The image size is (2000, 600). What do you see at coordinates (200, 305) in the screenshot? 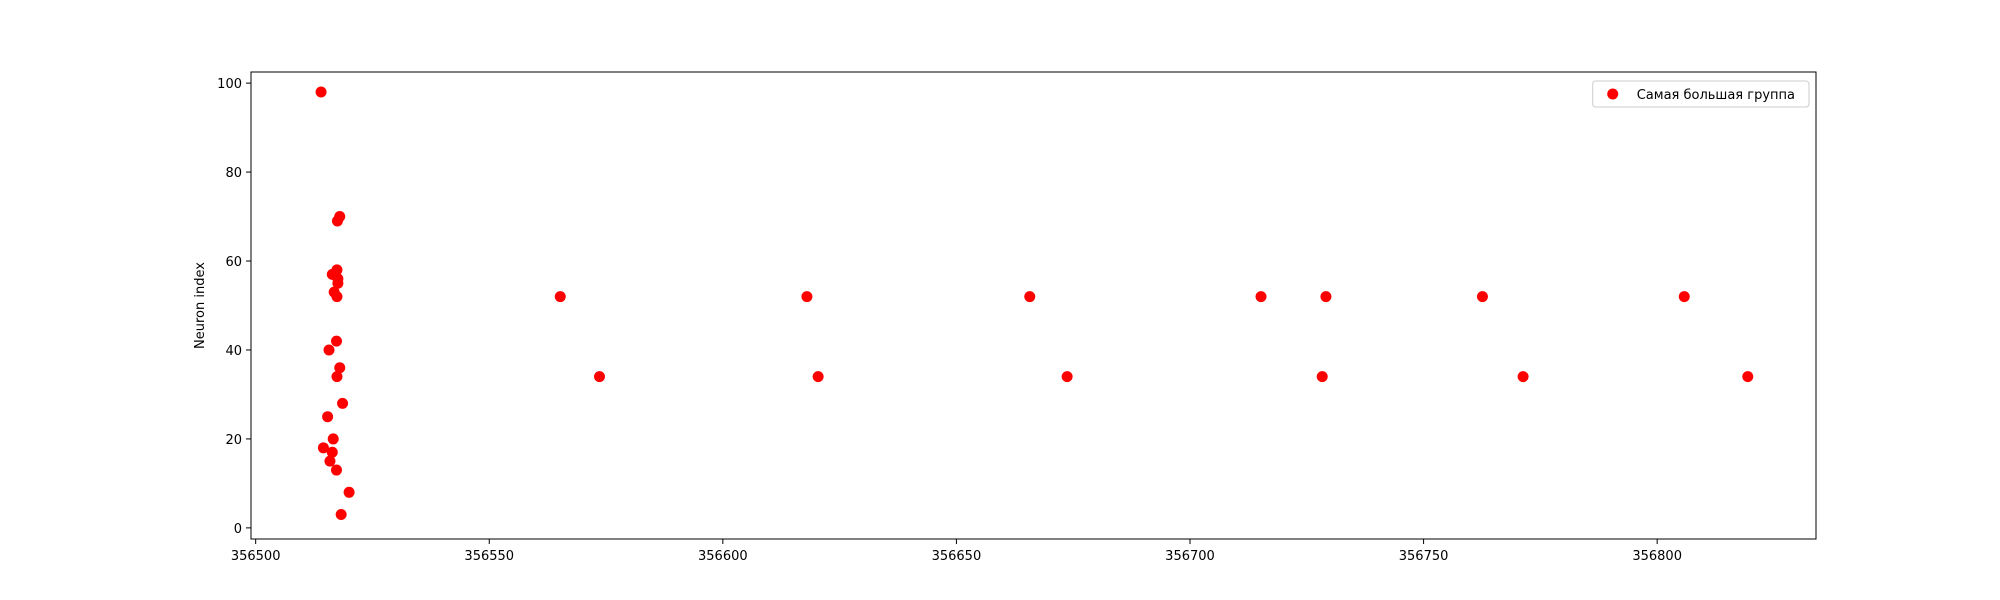
I see `y-axis-label: Neuron index` at bounding box center [200, 305].